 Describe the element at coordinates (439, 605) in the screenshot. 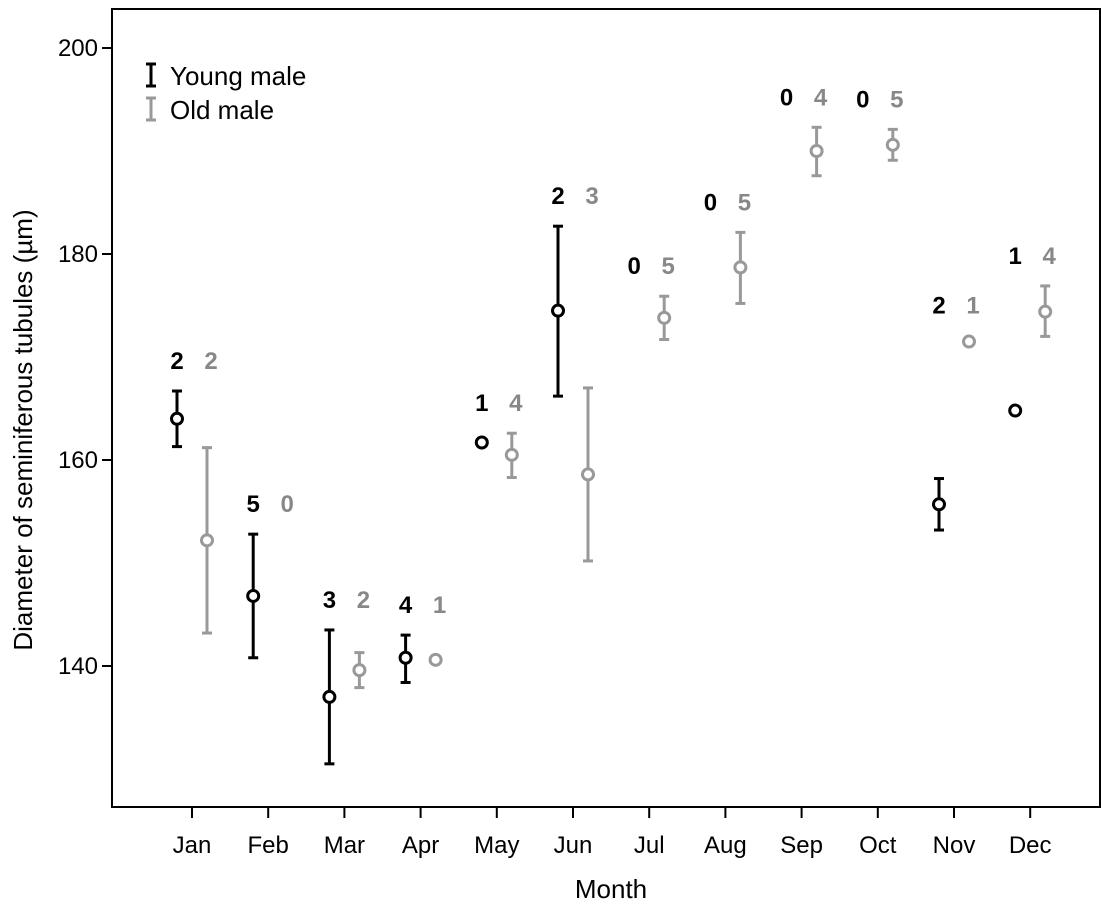

I see `n-label-old-male-apr: 1` at that location.